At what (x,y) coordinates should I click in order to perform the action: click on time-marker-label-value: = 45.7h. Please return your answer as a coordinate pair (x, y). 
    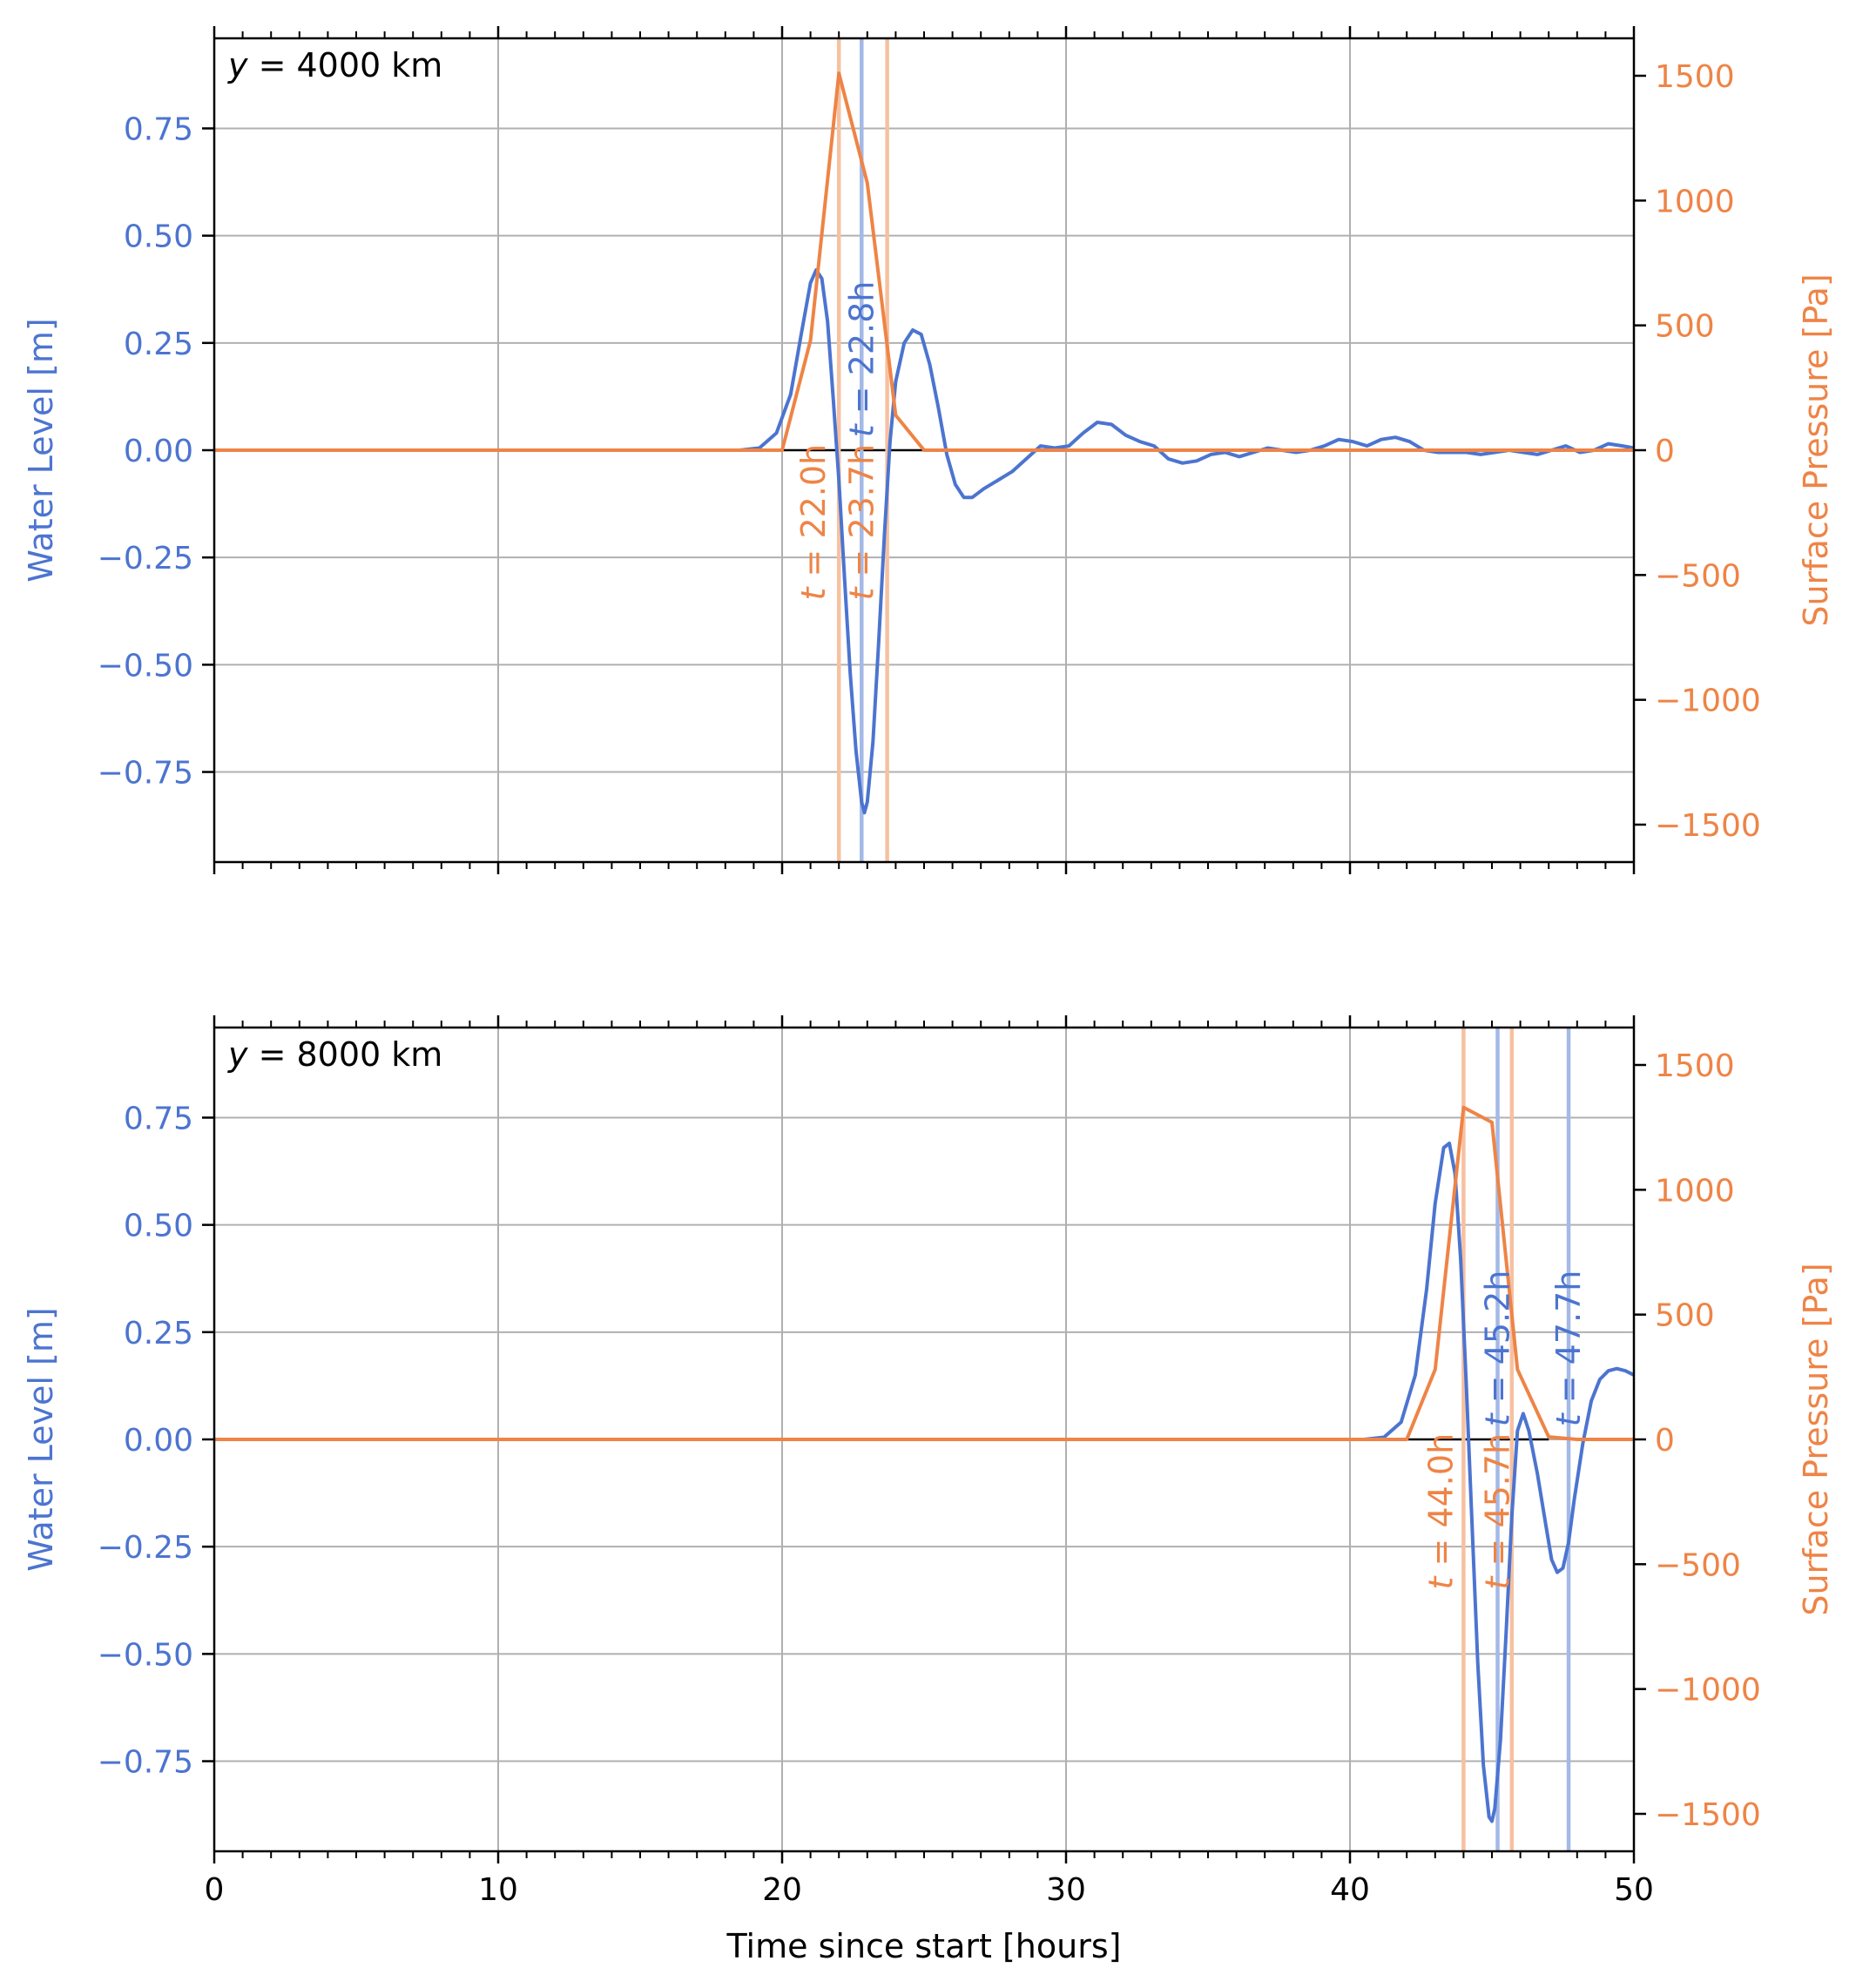
    Looking at the image, I should click on (1498, 1505).